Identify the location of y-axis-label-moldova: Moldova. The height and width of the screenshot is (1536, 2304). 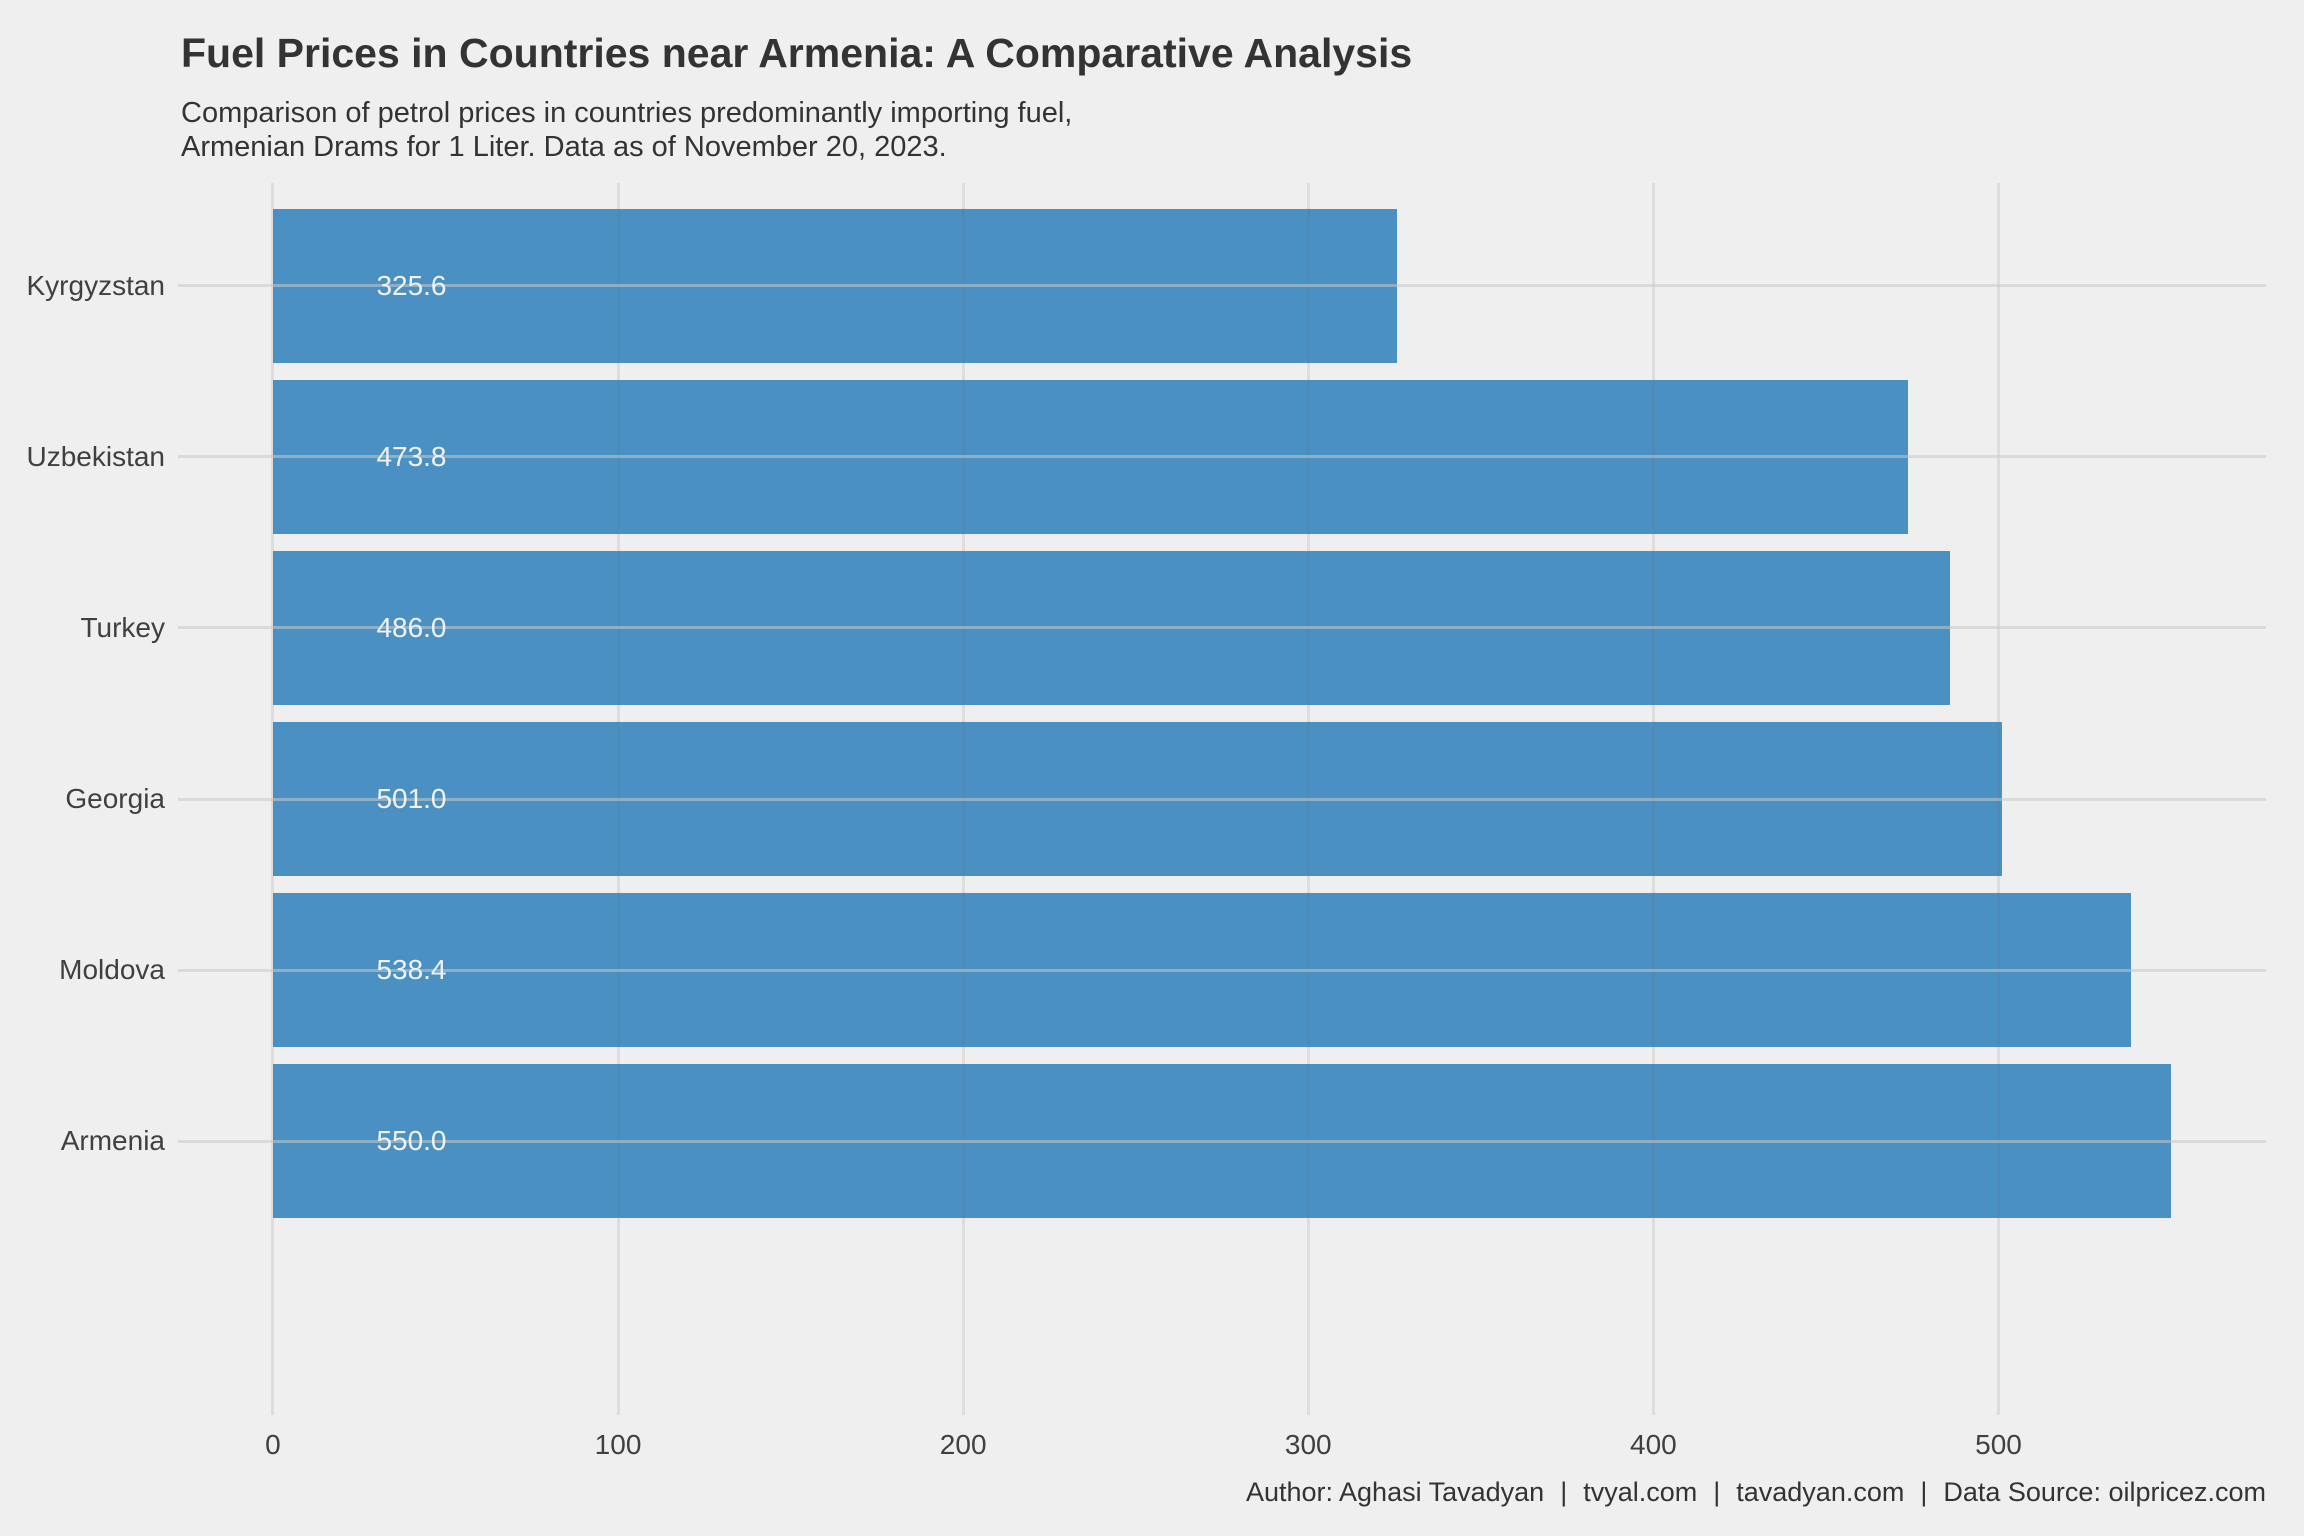
(112, 970).